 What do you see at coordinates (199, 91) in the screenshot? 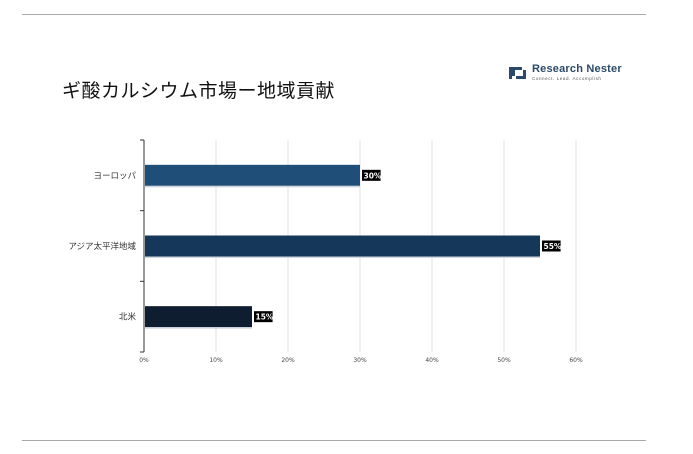
I see `chart-title: ギ酸カルシウム市場ー地域貢献` at bounding box center [199, 91].